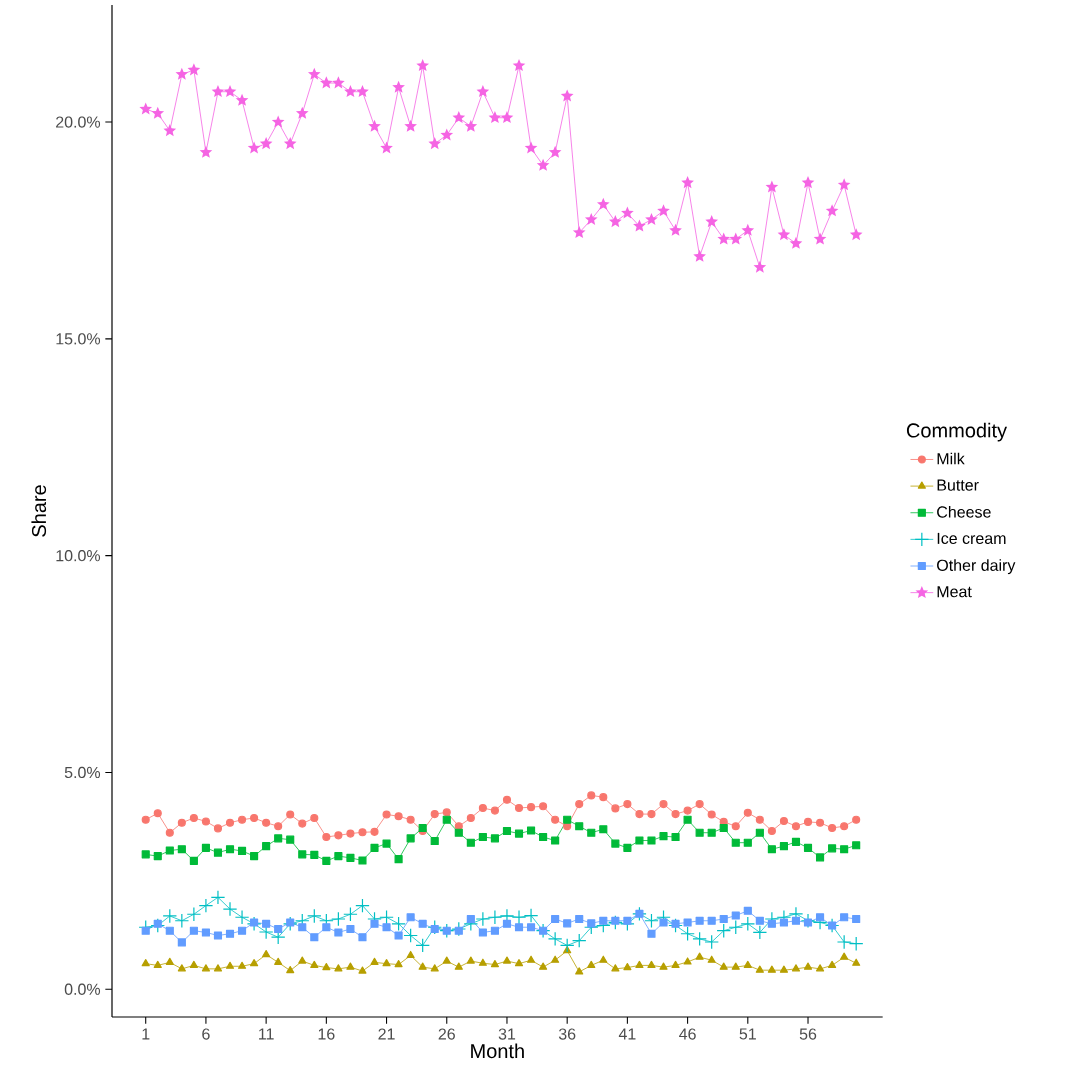 Image resolution: width=1086 pixels, height=1086 pixels. Describe the element at coordinates (39, 511) in the screenshot. I see `y-axis-title: Share` at that location.